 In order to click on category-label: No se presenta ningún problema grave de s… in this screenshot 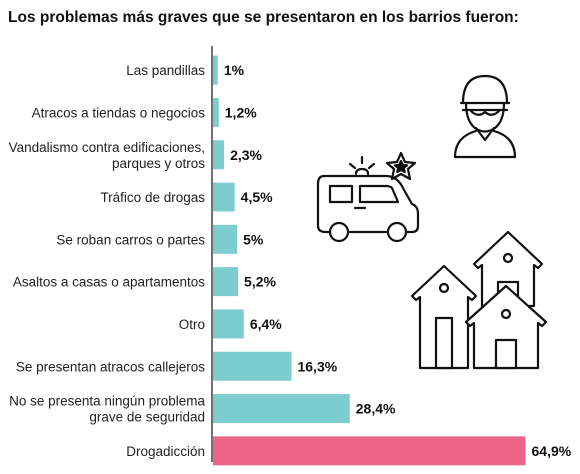, I will do `click(107, 409)`.